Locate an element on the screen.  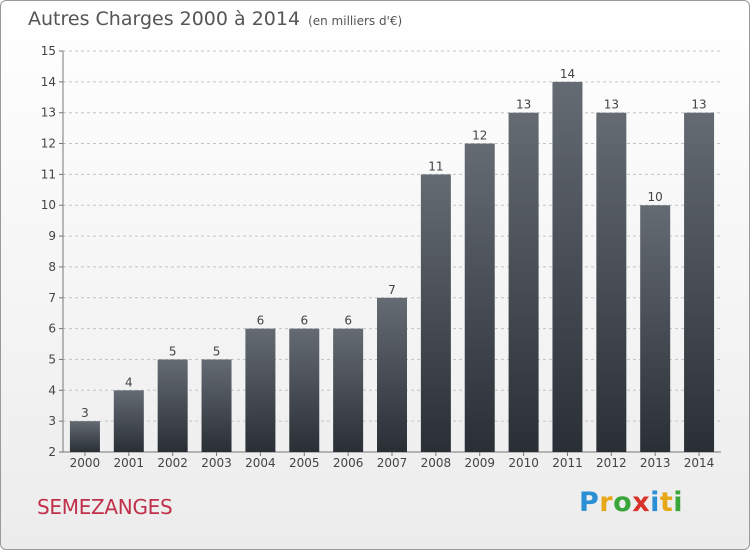
logo-letter: t is located at coordinates (666, 502).